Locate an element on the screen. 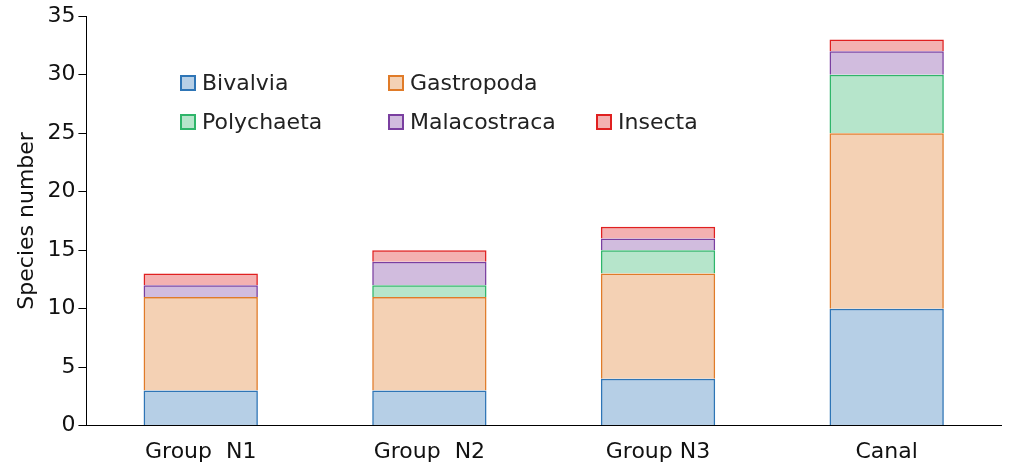 The width and height of the screenshot is (1021, 472). y-tick-label: 30 is located at coordinates (61, 73).